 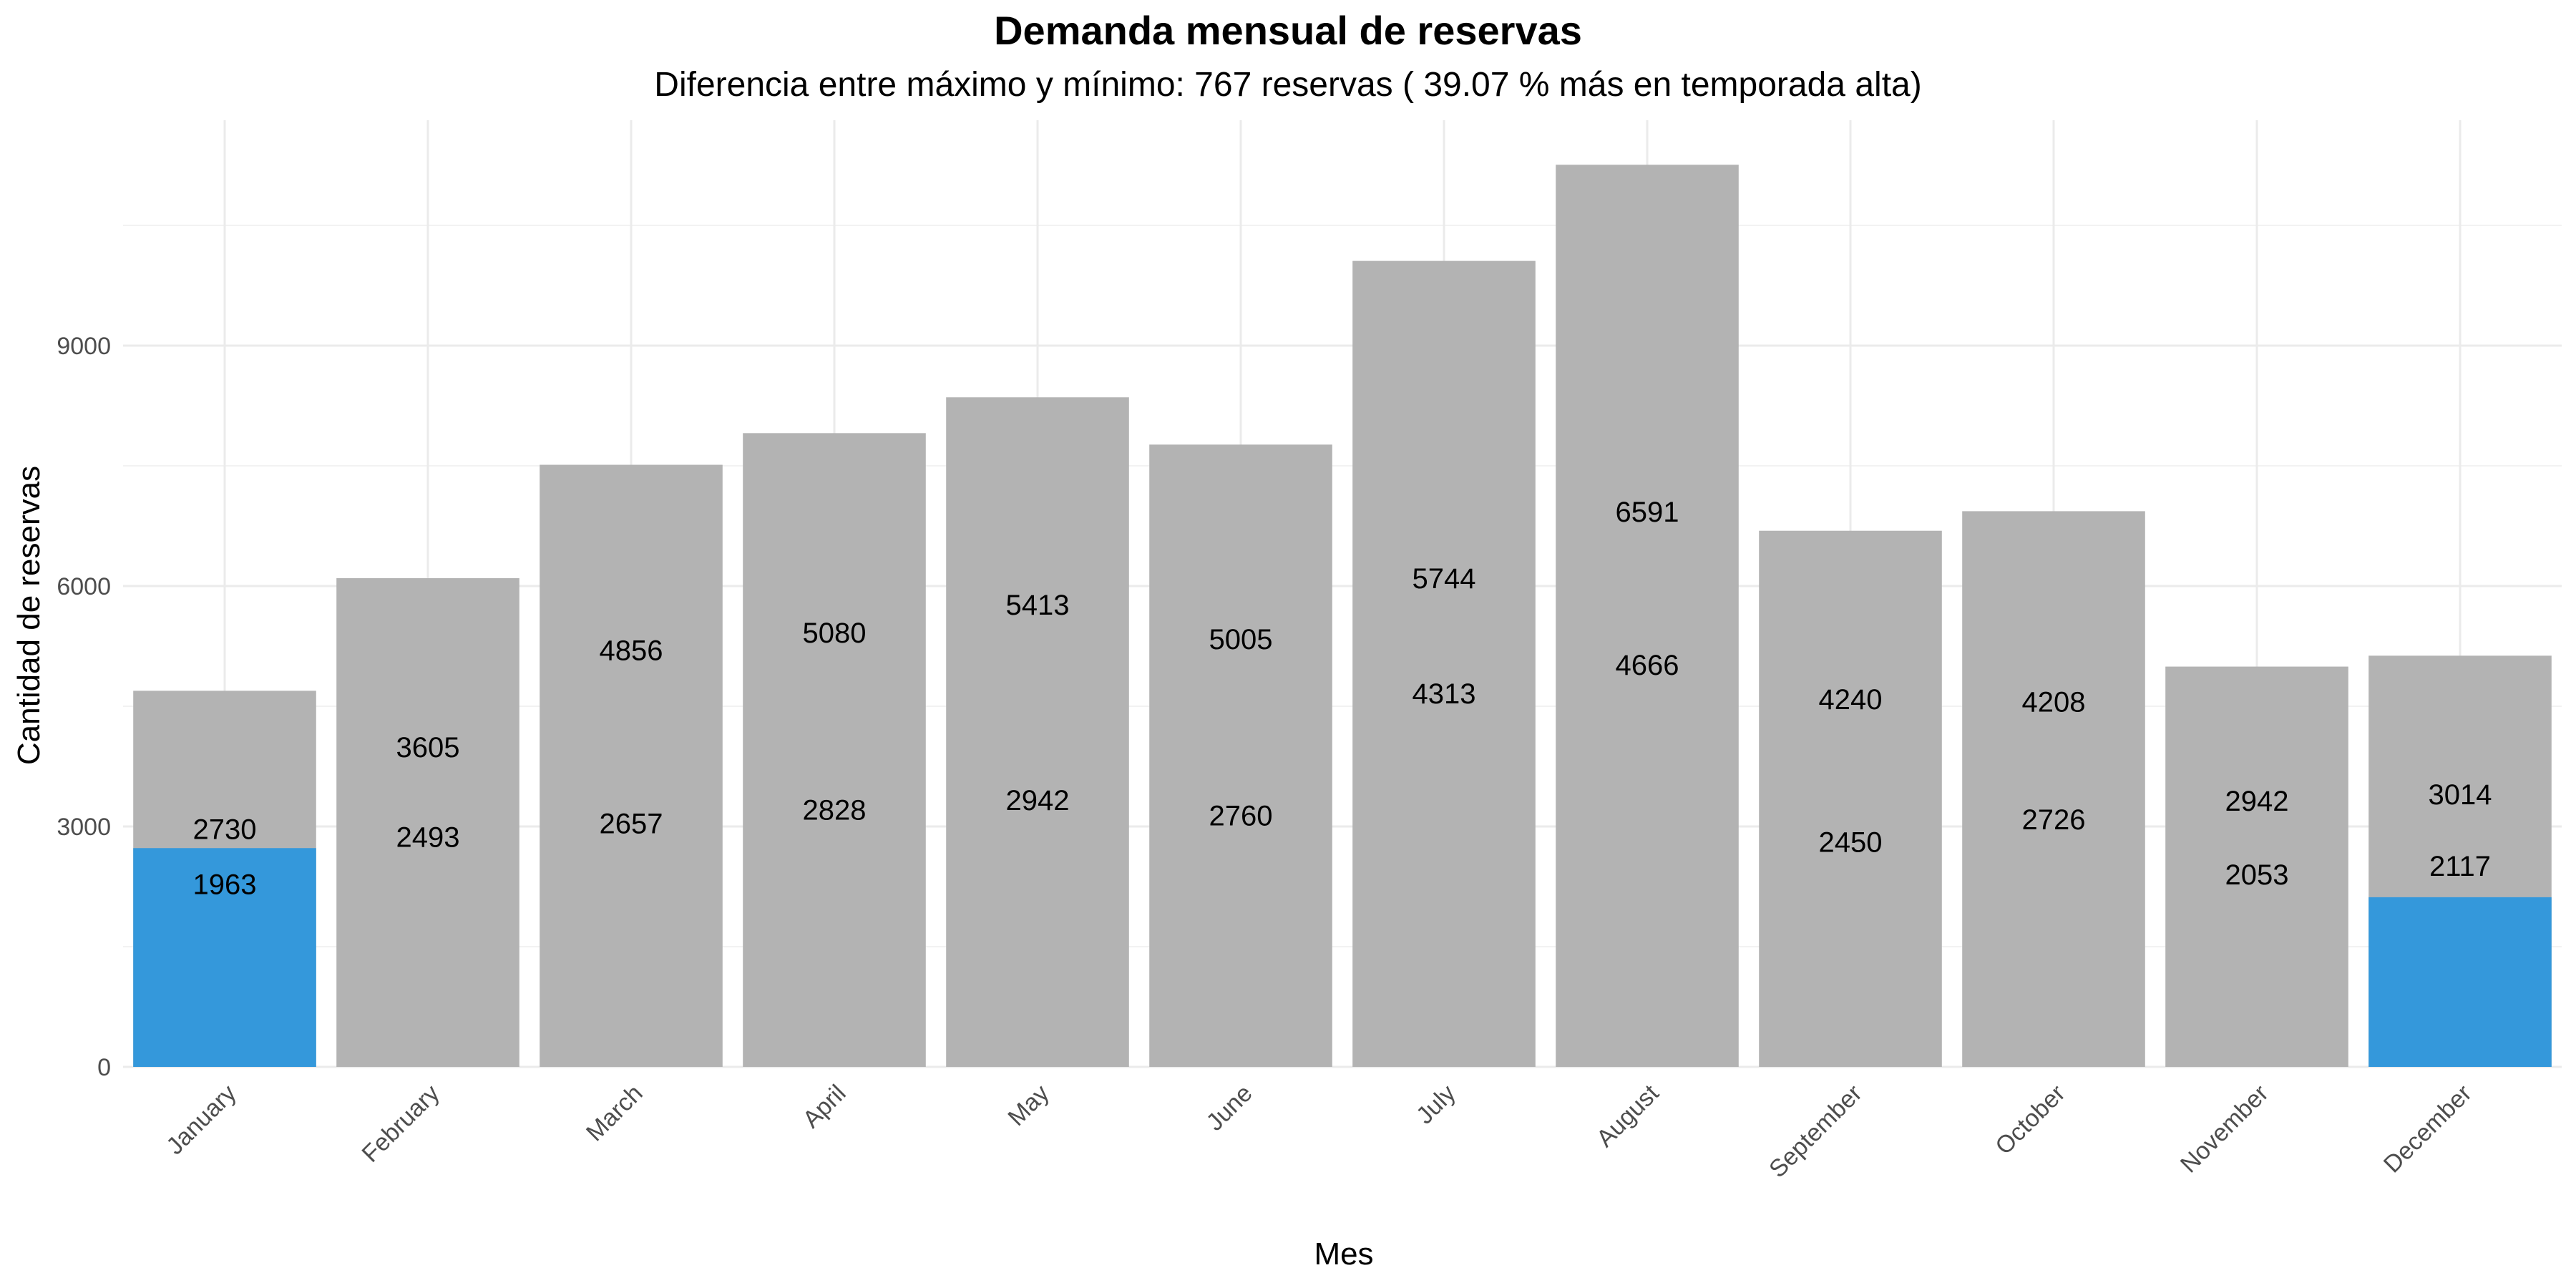 I want to click on x-tick-label: January, so click(x=201, y=1120).